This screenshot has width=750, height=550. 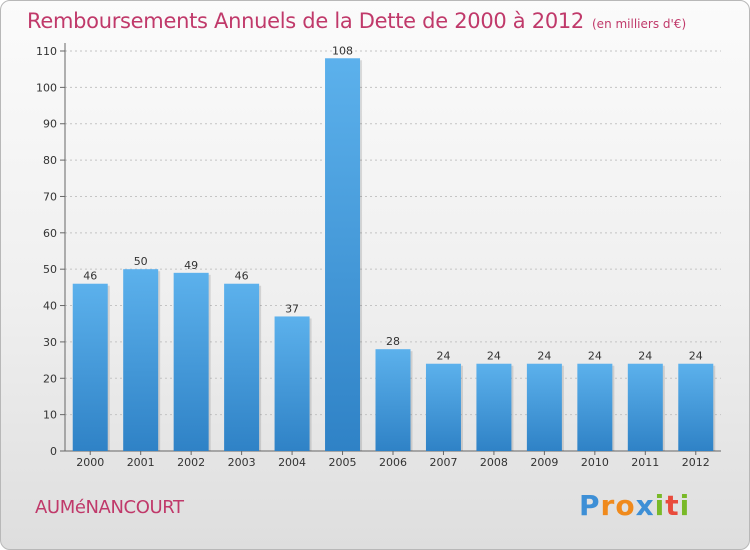 I want to click on y-tick-label: 110, so click(x=46, y=51).